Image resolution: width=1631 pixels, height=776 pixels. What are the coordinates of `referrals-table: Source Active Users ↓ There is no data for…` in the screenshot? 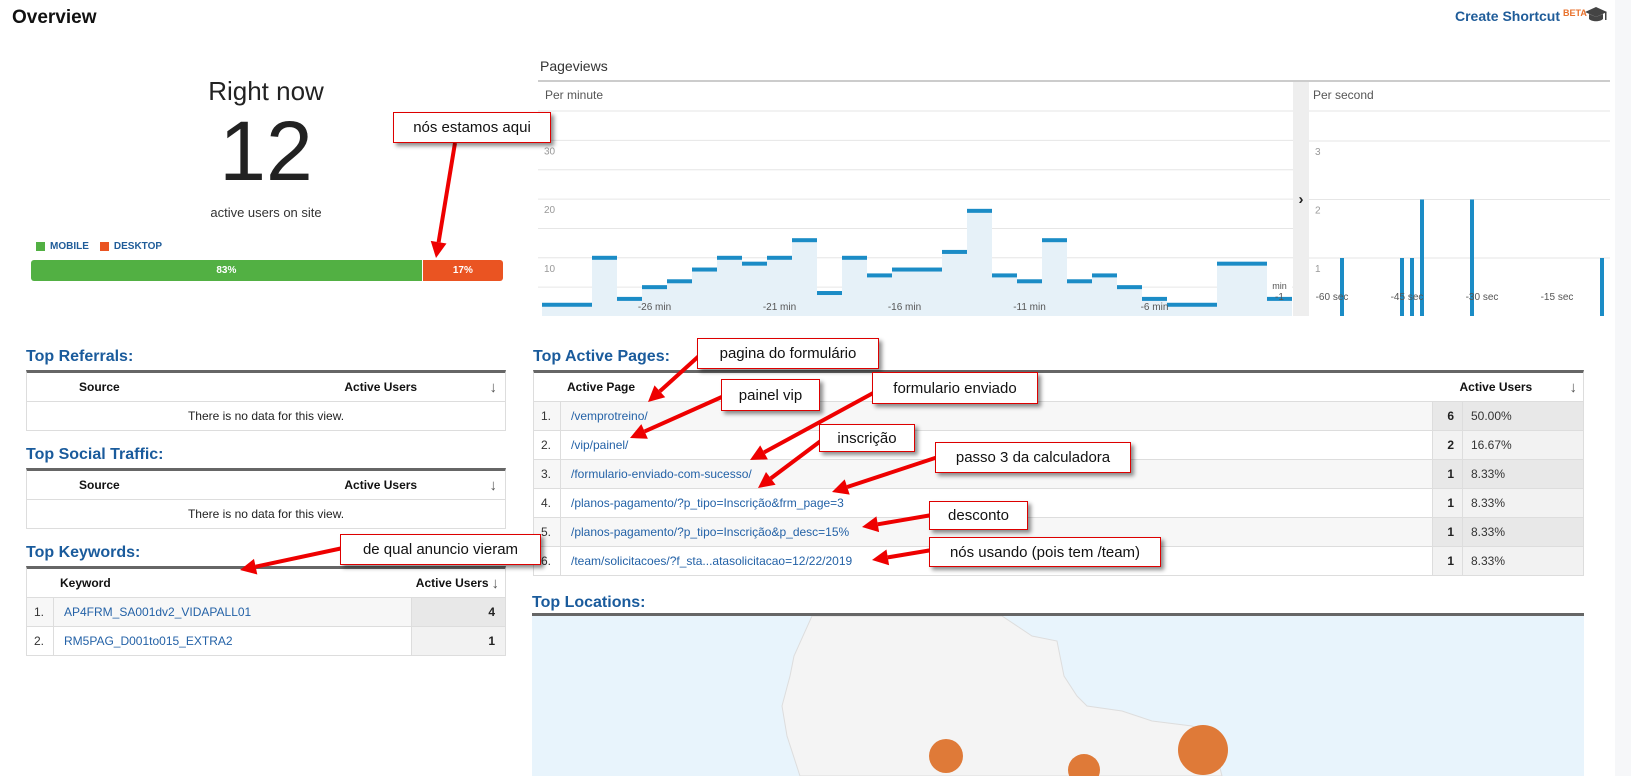 It's located at (266, 400).